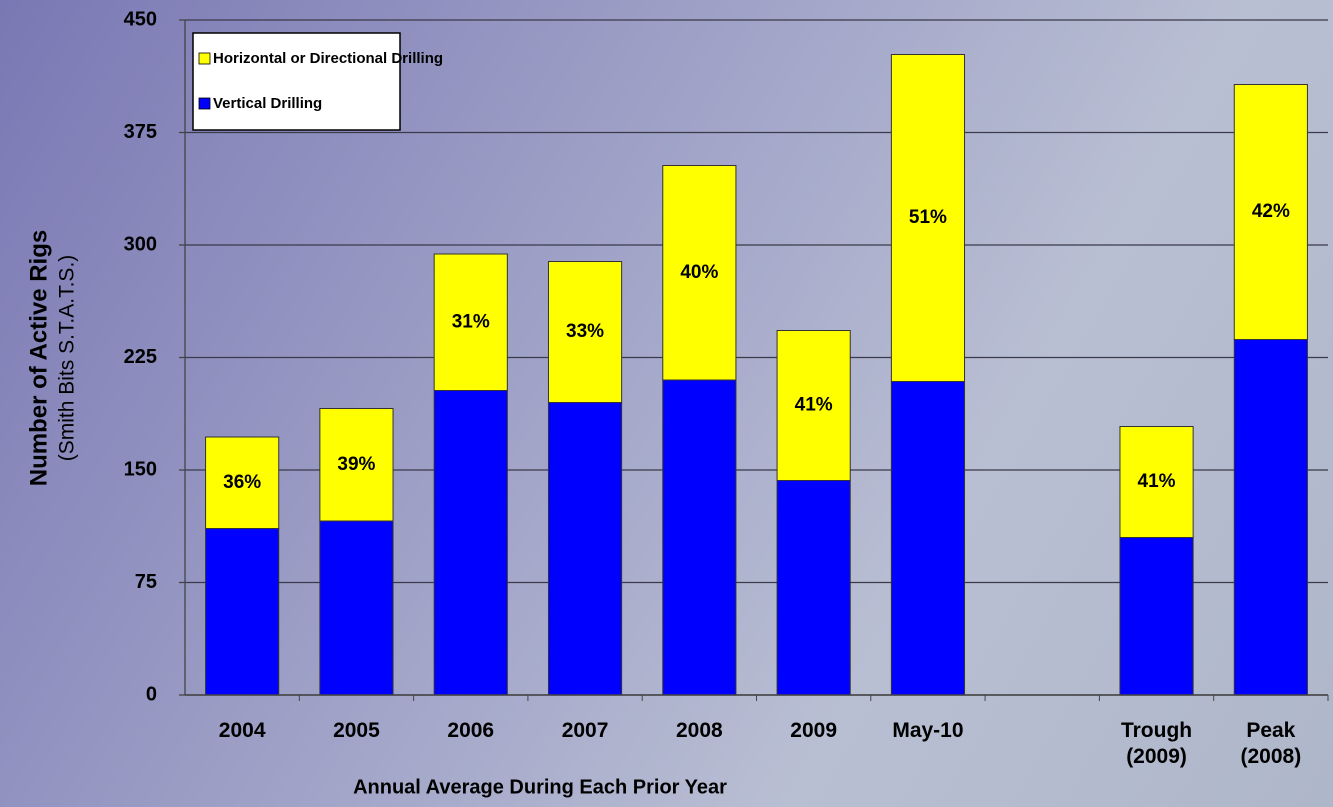  Describe the element at coordinates (1271, 743) in the screenshot. I see `x-tick-label: Peak (2008)` at that location.